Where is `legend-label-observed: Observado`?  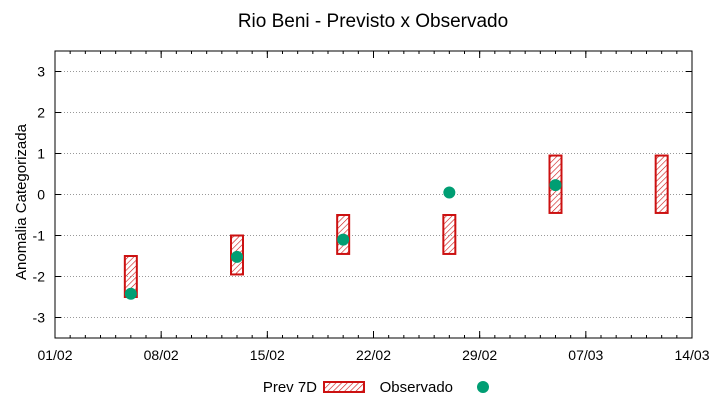 legend-label-observed: Observado is located at coordinates (416, 387).